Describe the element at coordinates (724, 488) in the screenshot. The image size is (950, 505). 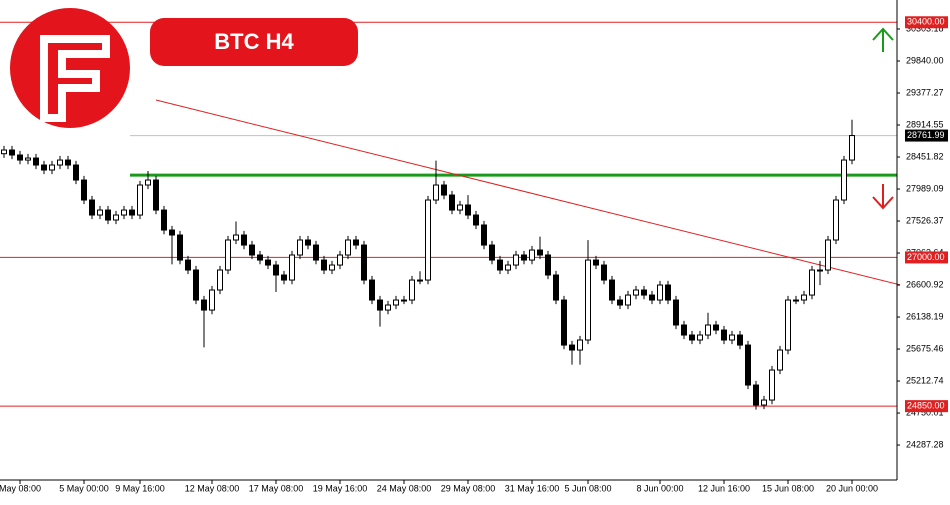
I see `x-tick-label: 12 Jun 16:00` at that location.